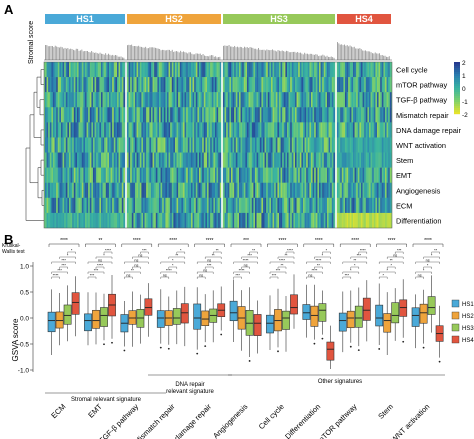 The height and width of the screenshot is (439, 474). I want to click on box-hs4, so click(366, 309).